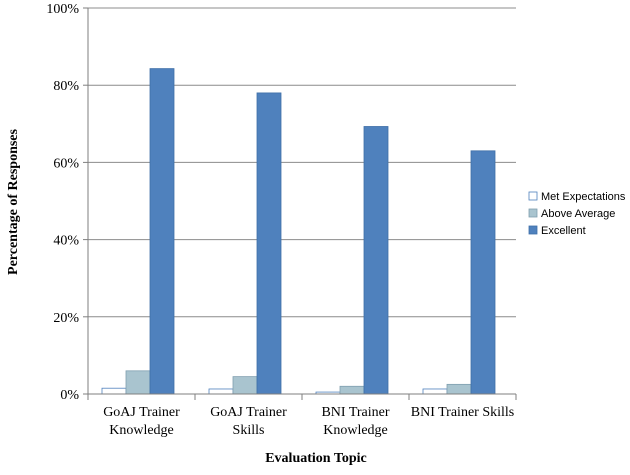 The width and height of the screenshot is (630, 475). Describe the element at coordinates (66, 163) in the screenshot. I see `y-tick-label-3: 60%` at that location.